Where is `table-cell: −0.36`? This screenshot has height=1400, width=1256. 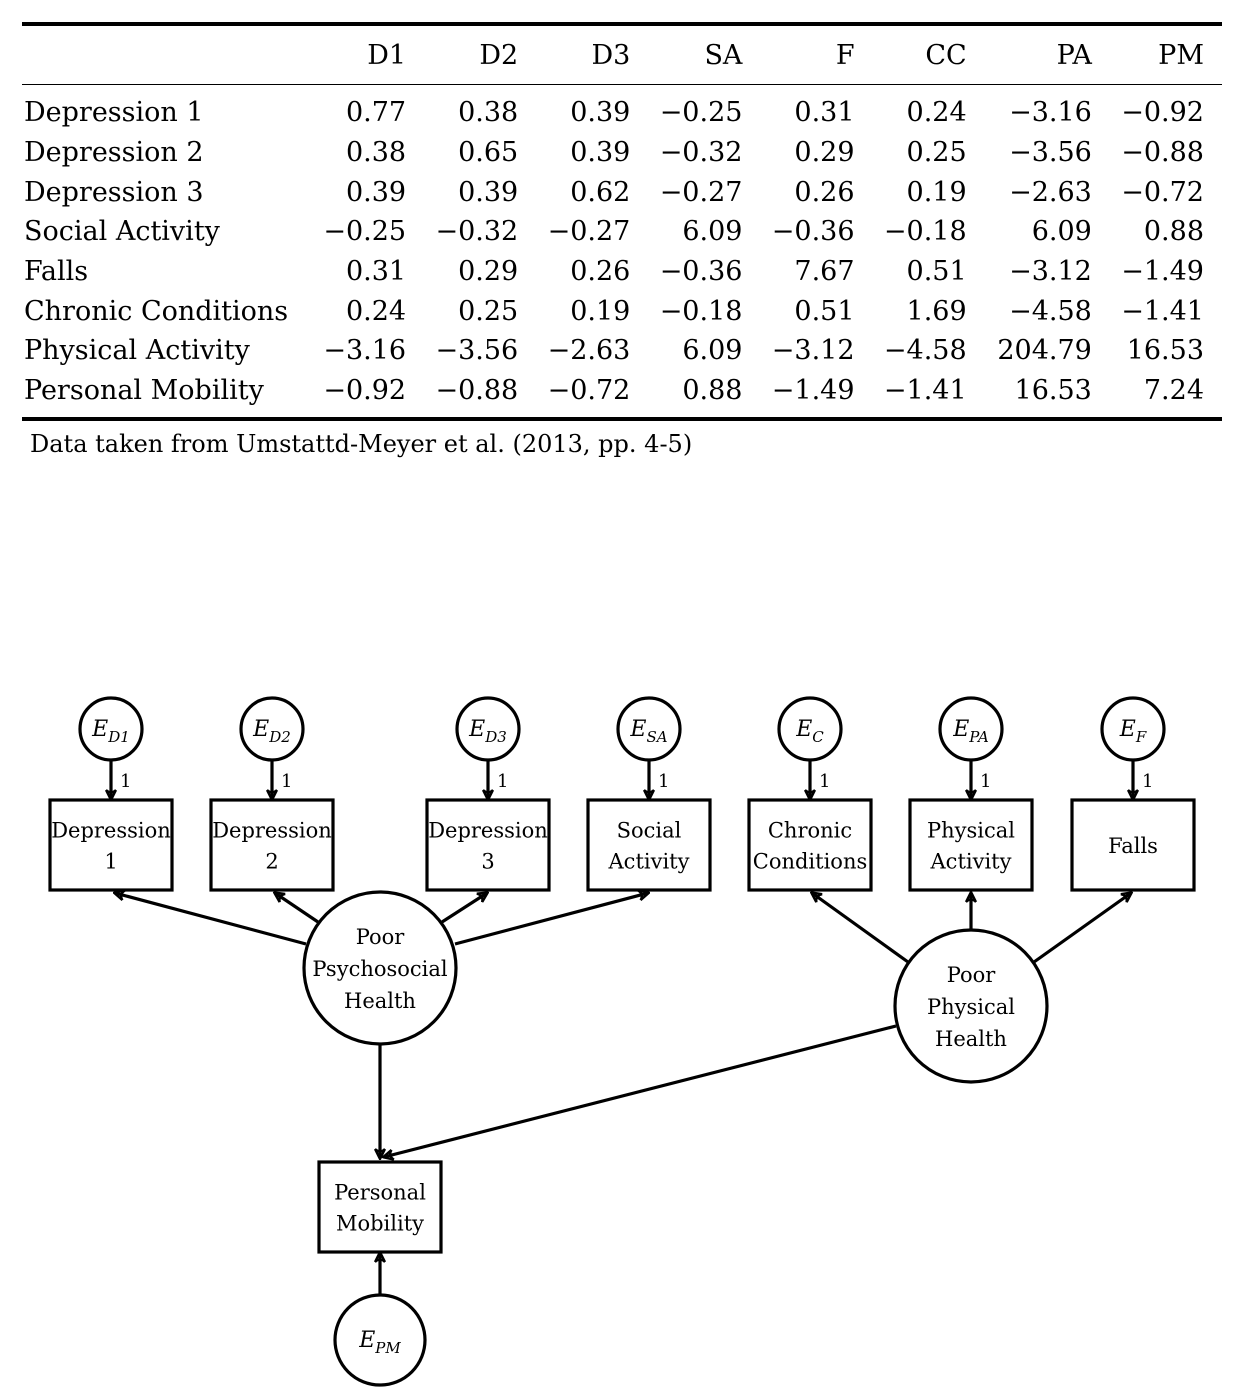
table-cell: −0.36 is located at coordinates (701, 272).